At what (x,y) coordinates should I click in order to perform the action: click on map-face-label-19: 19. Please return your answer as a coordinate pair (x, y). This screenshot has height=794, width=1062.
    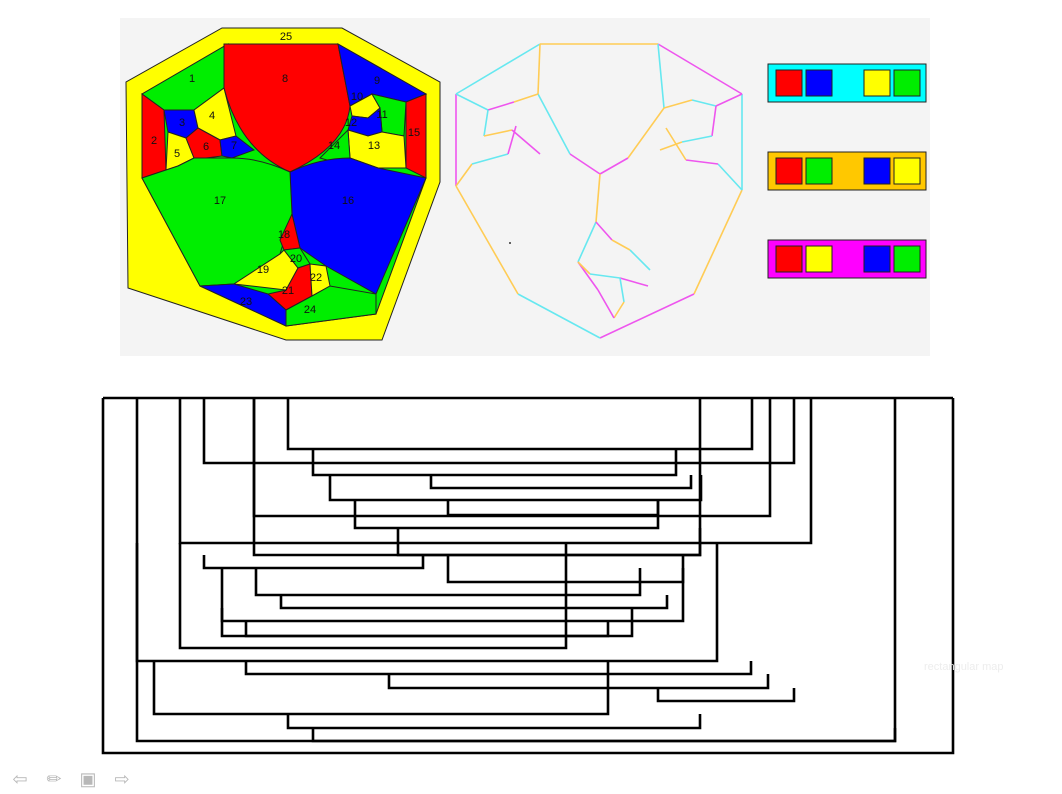
    Looking at the image, I should click on (263, 270).